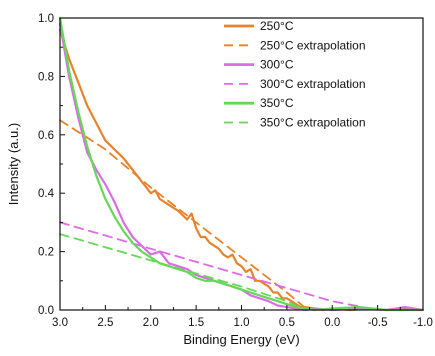  Describe the element at coordinates (313, 84) in the screenshot. I see `legend-label: 300°C extrapolation` at that location.